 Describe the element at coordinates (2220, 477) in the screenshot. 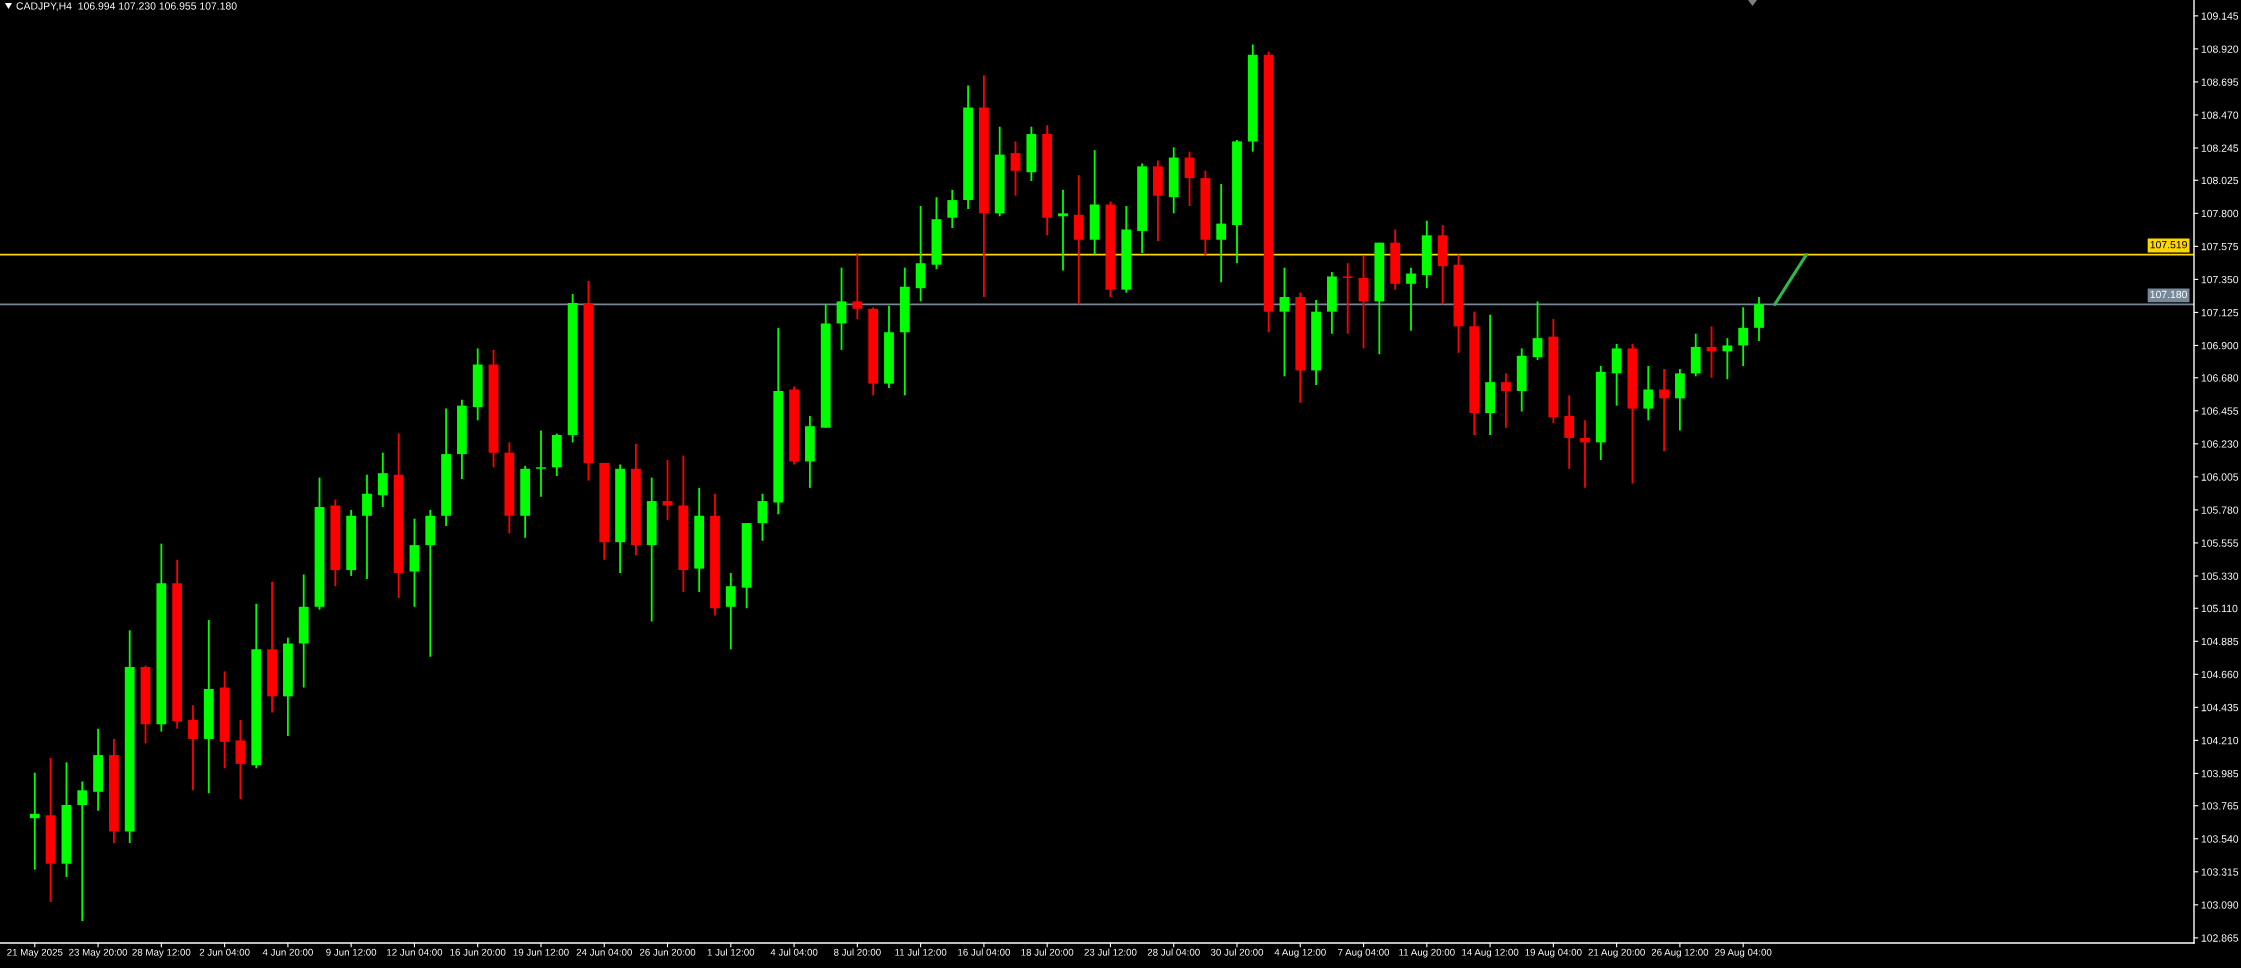

I see `y-tick-label: 106.005` at that location.